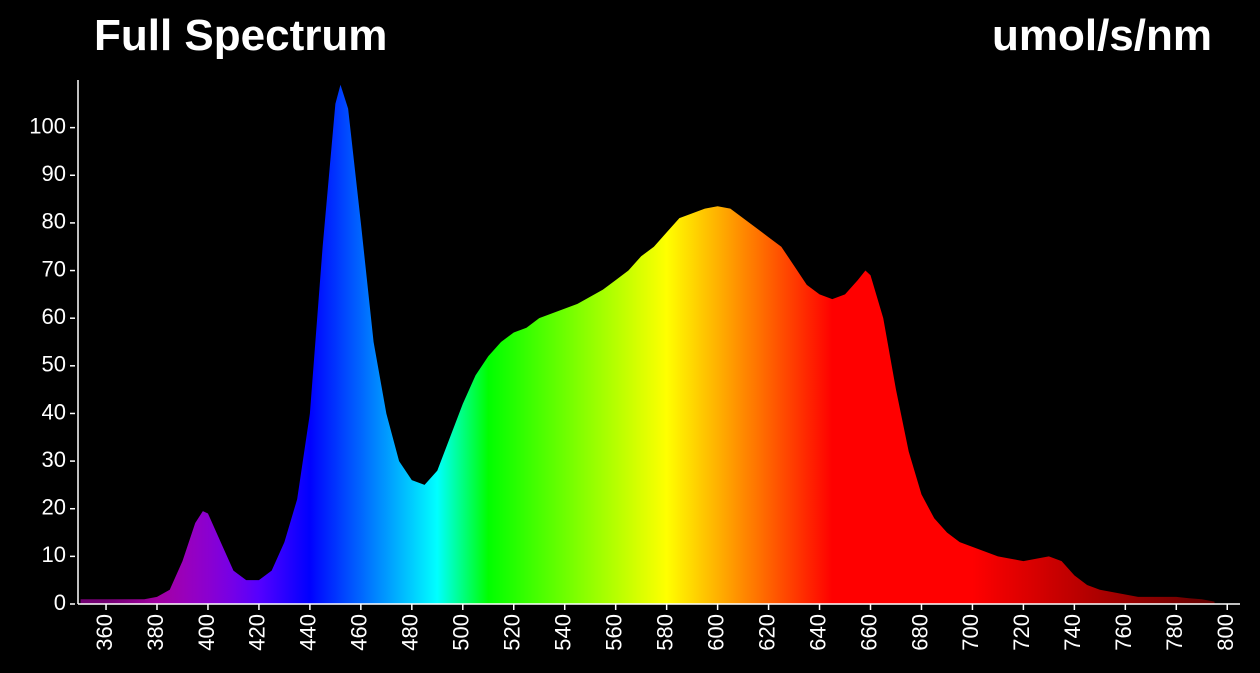 The width and height of the screenshot is (1260, 673). I want to click on x-tick-label: 720, so click(1021, 632).